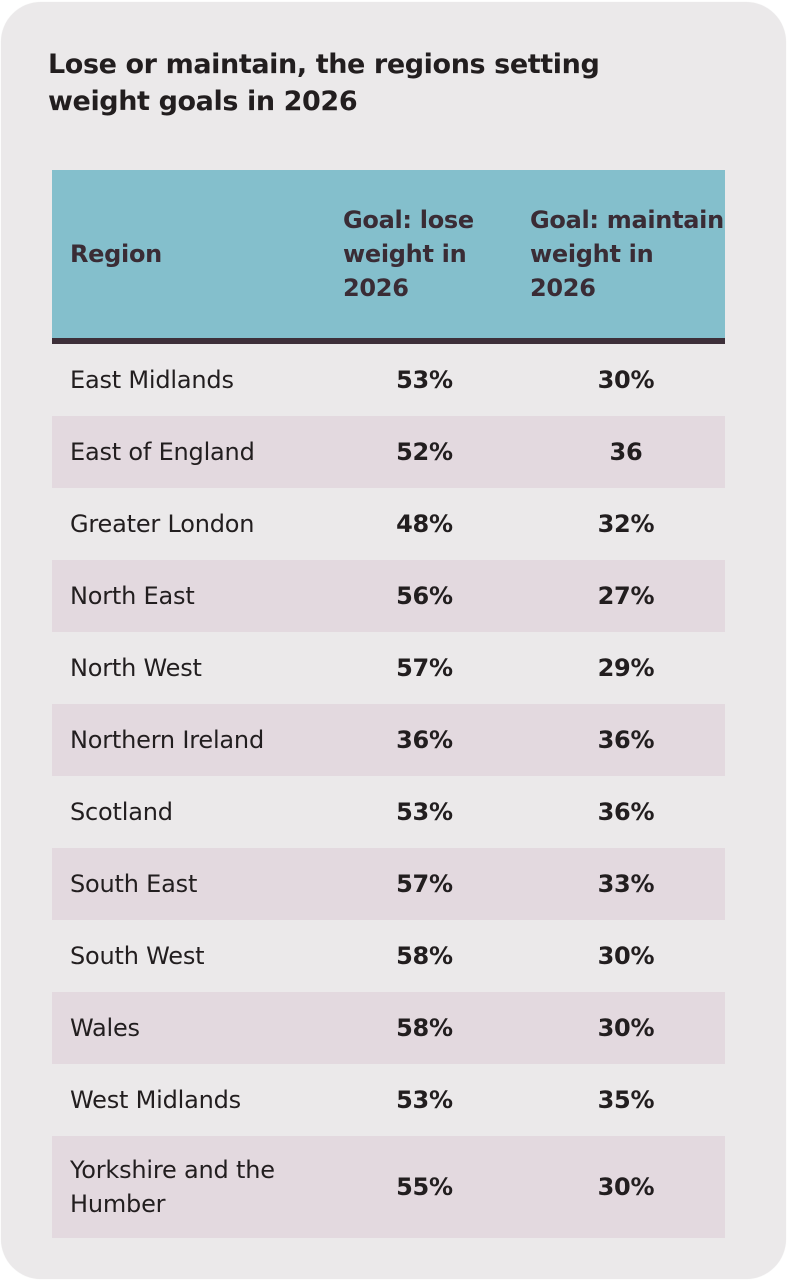  I want to click on table-row: Northern Ireland 36% 36%, so click(388, 740).